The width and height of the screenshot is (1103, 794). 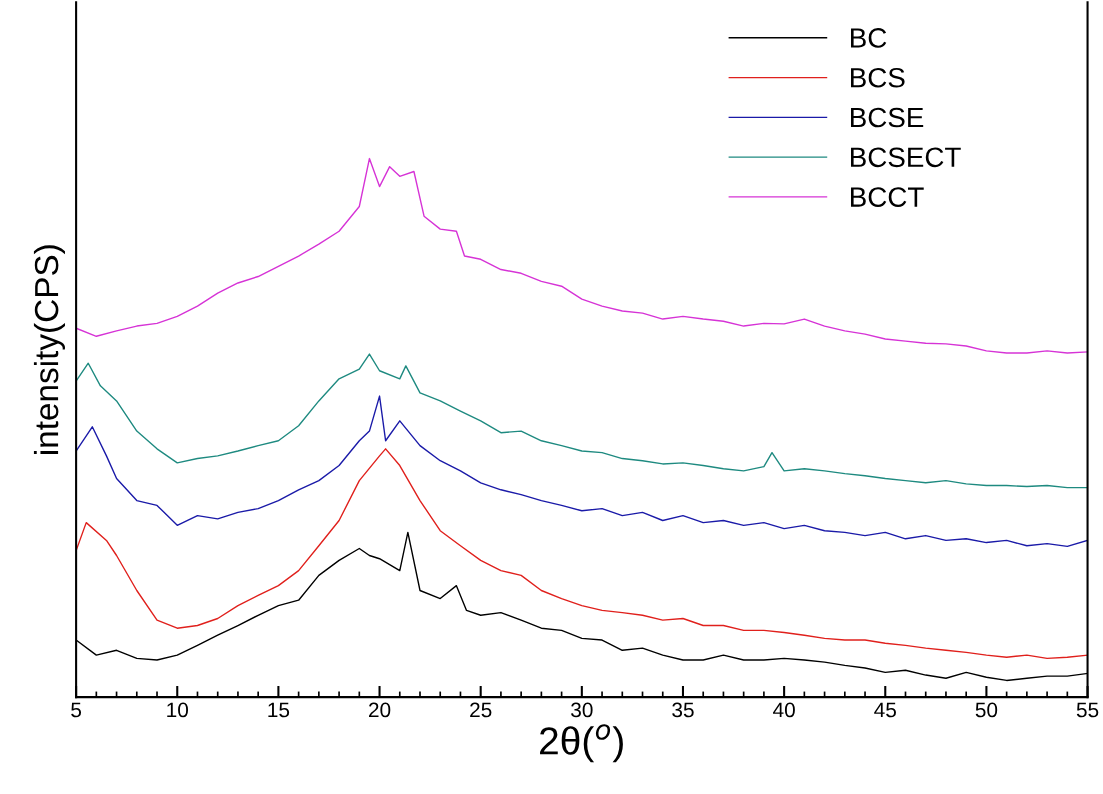 What do you see at coordinates (784, 710) in the screenshot?
I see `x-tick-label: 40` at bounding box center [784, 710].